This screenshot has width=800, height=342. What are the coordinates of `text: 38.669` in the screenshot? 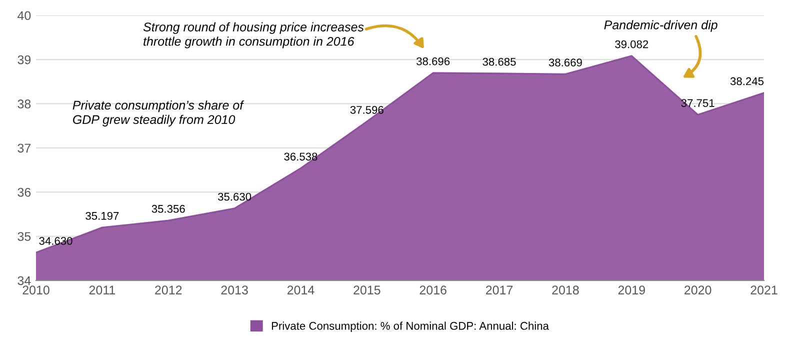 It's located at (565, 62).